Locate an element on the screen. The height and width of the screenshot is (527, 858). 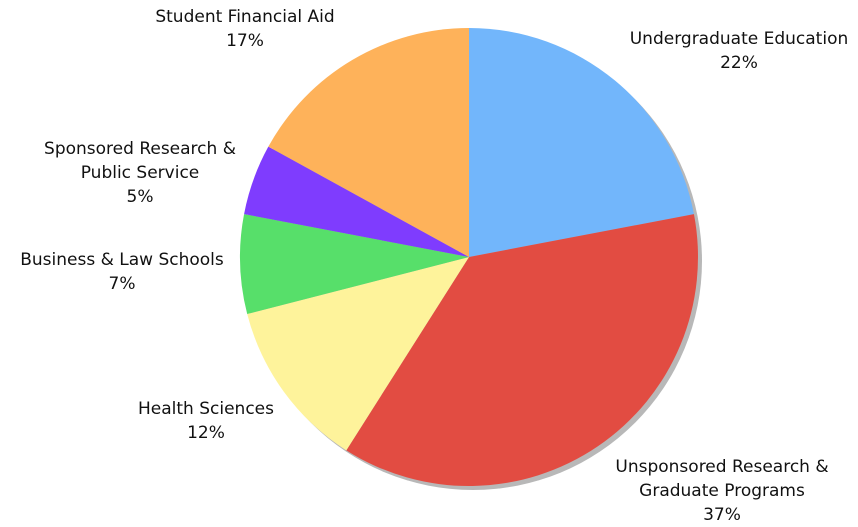
slice-label-sponsored-research-and-public-service: Sponsored Research & Public Service 5% is located at coordinates (140, 173).